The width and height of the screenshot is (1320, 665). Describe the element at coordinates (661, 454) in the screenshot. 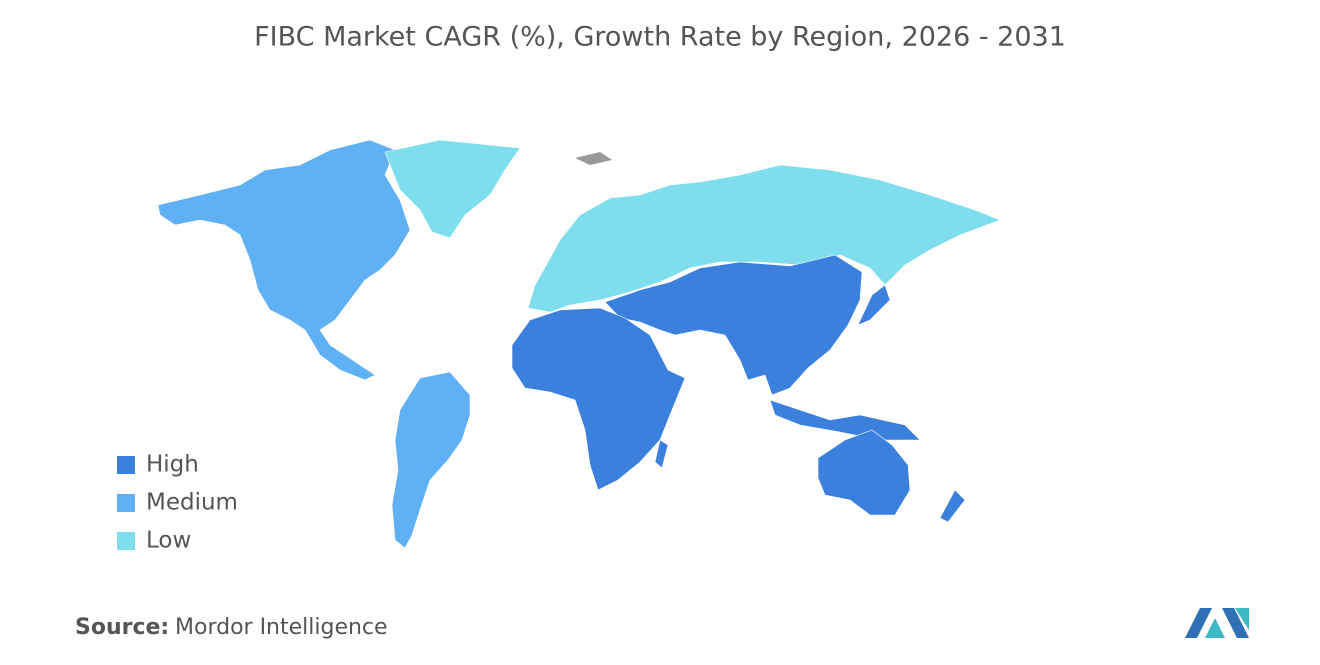

I see `madagascar` at that location.